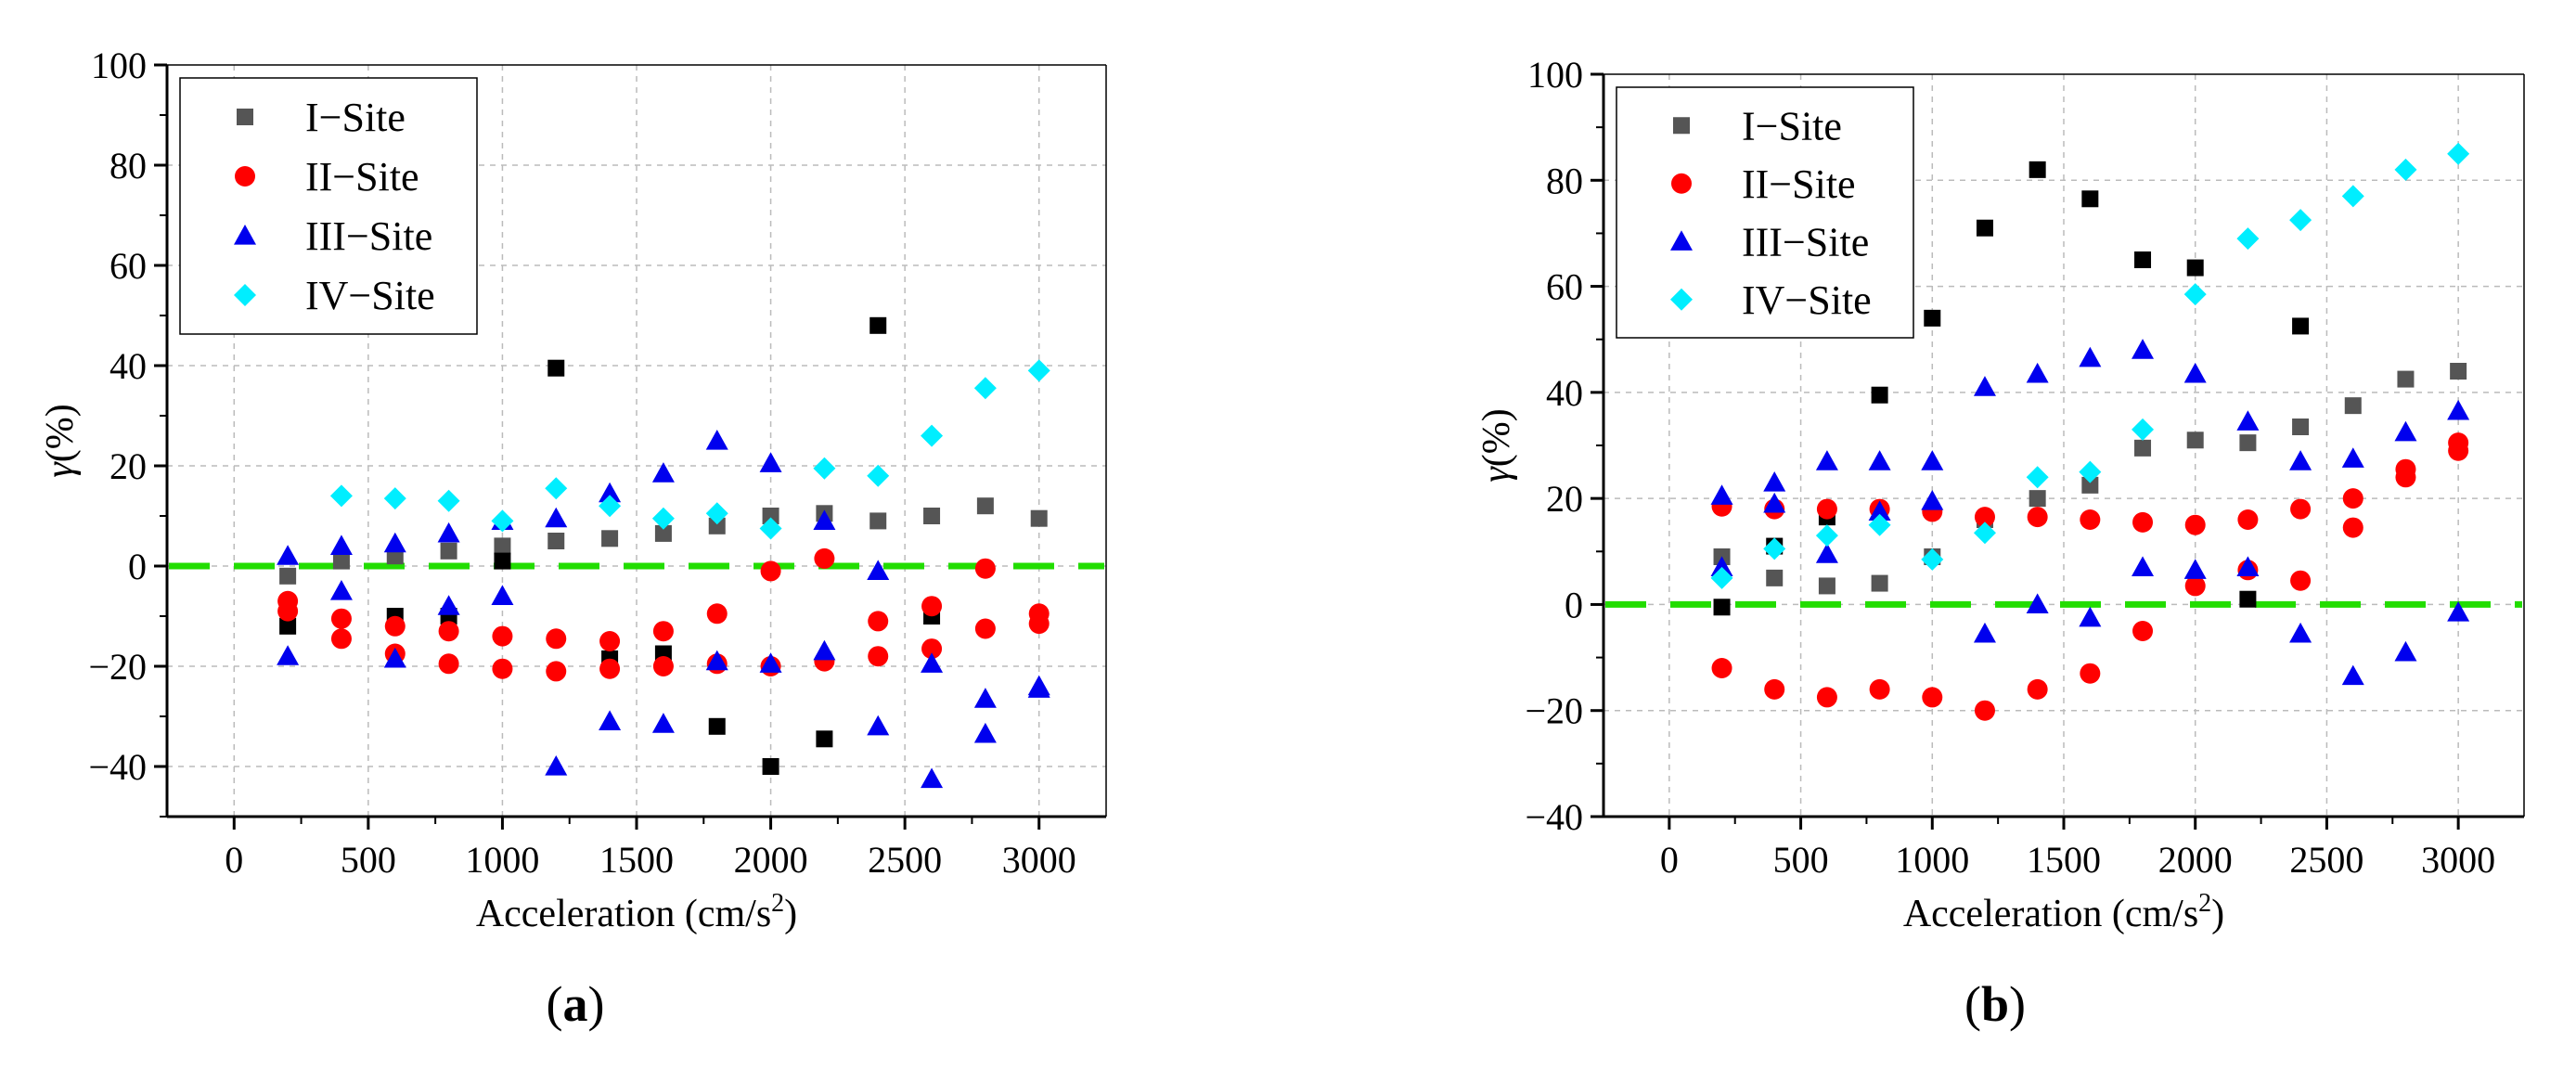 This screenshot has height=1069, width=2576. Describe the element at coordinates (128, 166) in the screenshot. I see `y-tick-label: 80` at that location.